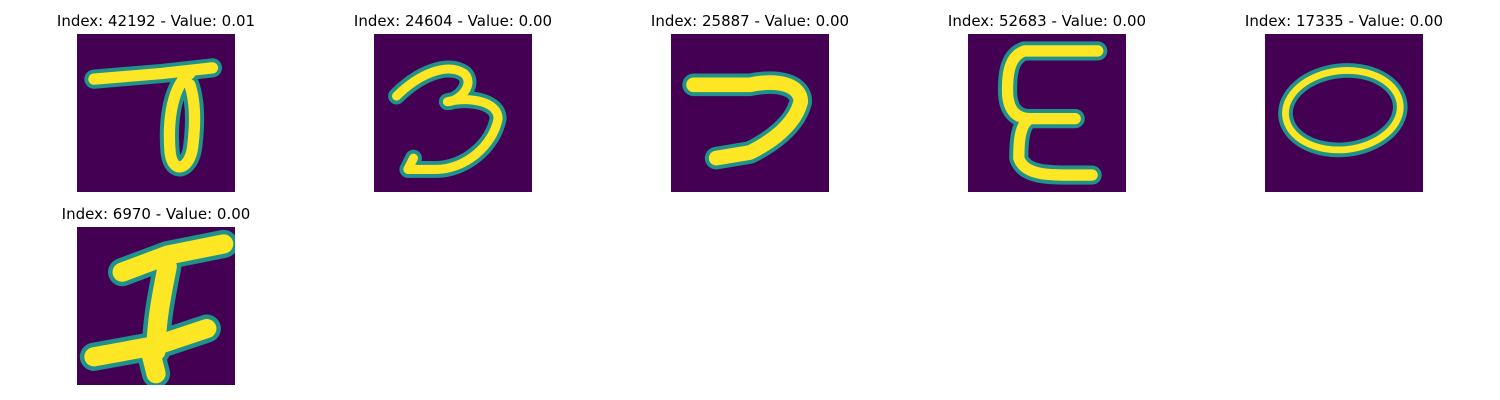 This screenshot has height=400, width=1500. Describe the element at coordinates (156, 214) in the screenshot. I see `panel-title: Index: 6970 - Value: 0.00` at that location.